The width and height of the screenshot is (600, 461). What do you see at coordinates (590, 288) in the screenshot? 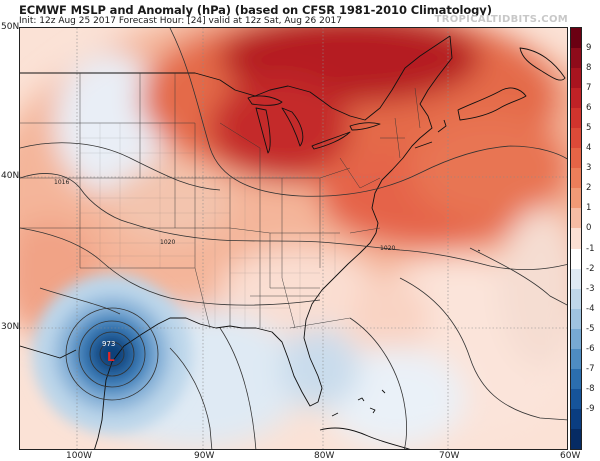
I see `colorbar-tick-label: -3` at bounding box center [590, 288].